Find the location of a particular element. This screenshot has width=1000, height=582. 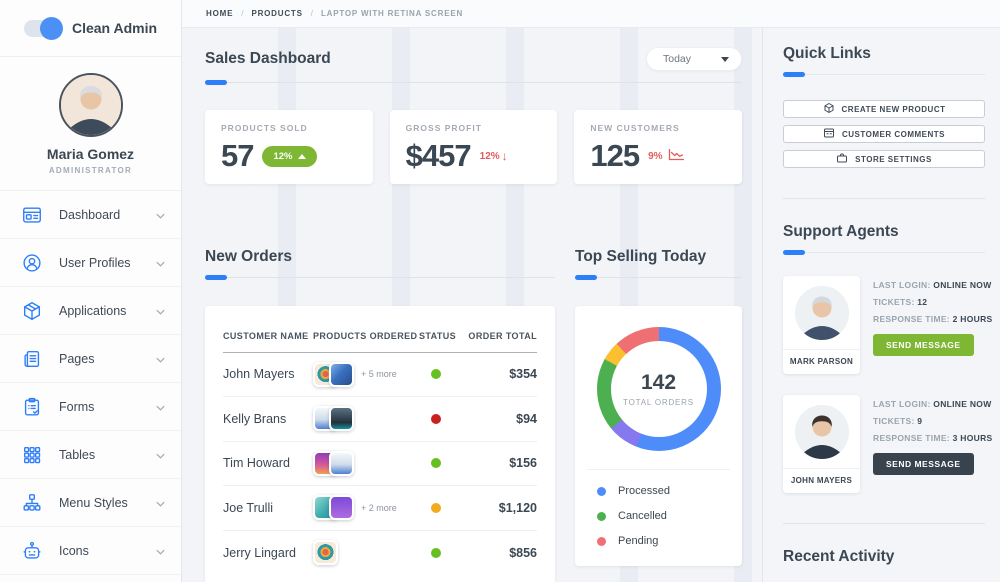

sidebar-item-tables: Tables is located at coordinates (90, 455).